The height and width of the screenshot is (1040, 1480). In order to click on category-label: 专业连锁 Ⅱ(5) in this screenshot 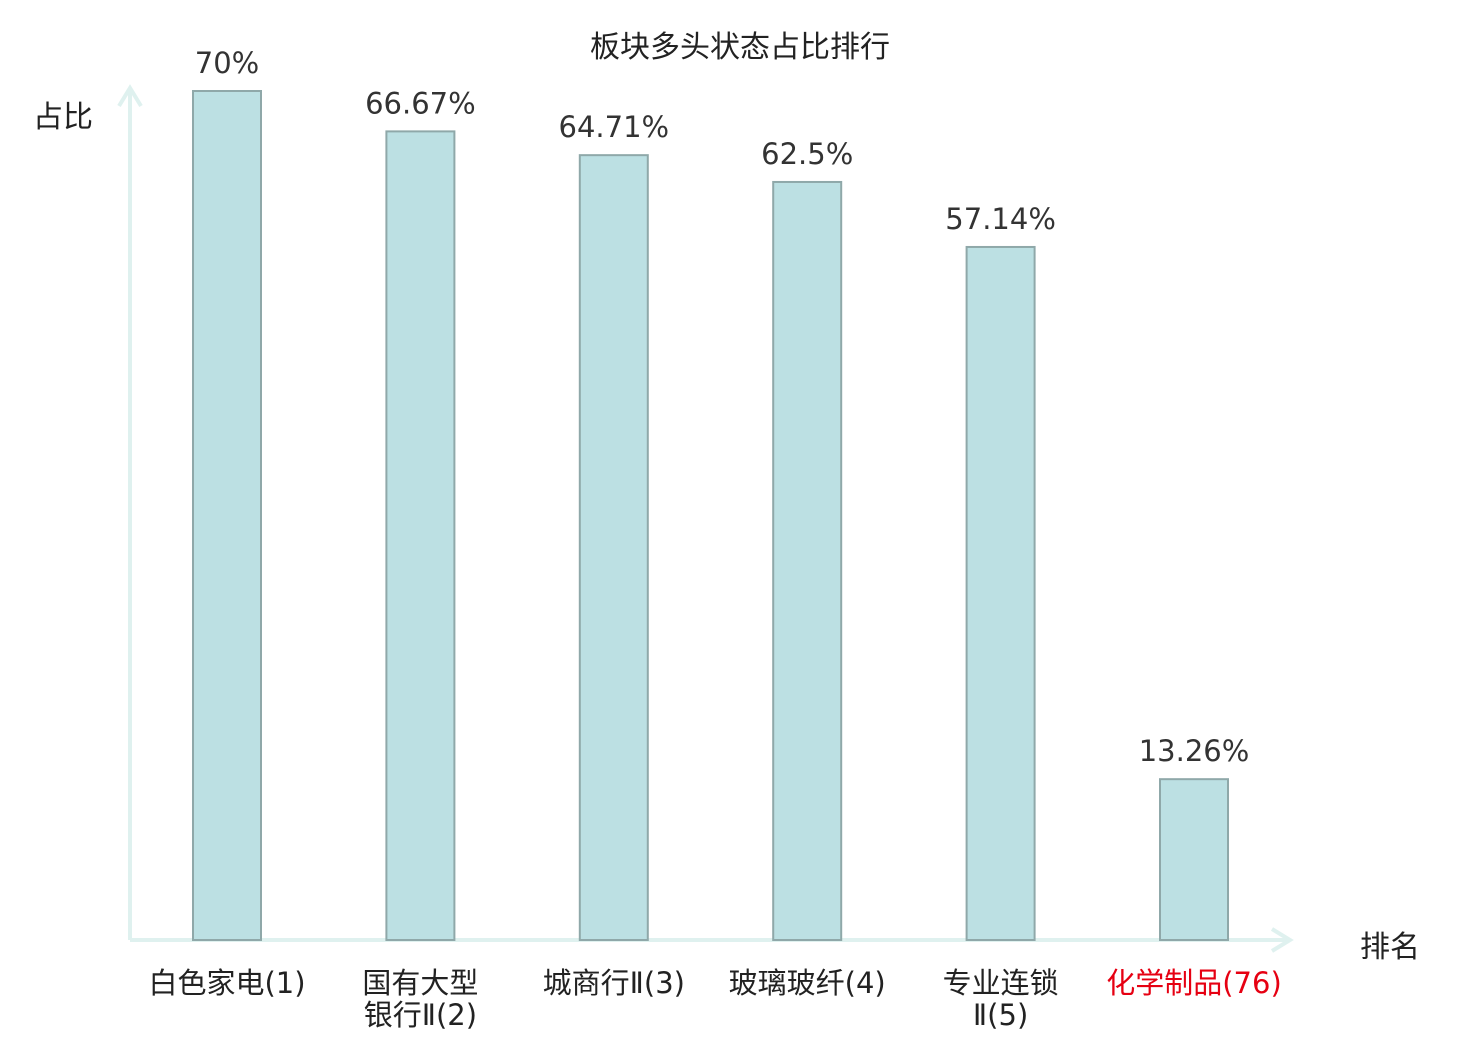, I will do `click(1001, 999)`.